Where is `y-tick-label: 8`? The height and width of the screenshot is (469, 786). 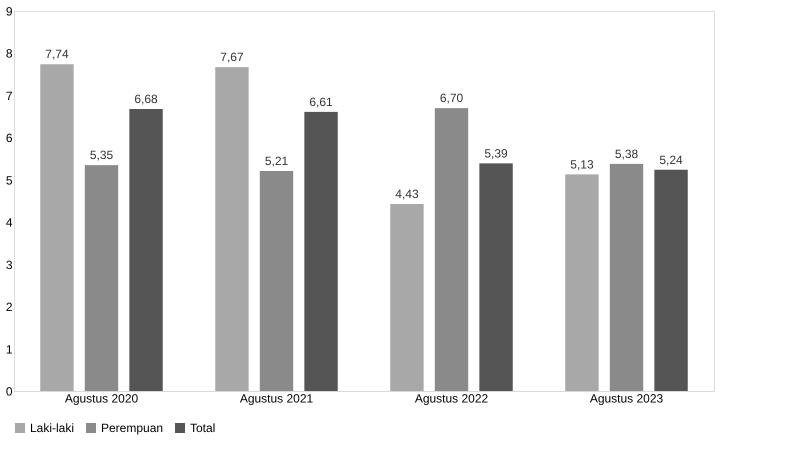
y-tick-label: 8 is located at coordinates (9, 53).